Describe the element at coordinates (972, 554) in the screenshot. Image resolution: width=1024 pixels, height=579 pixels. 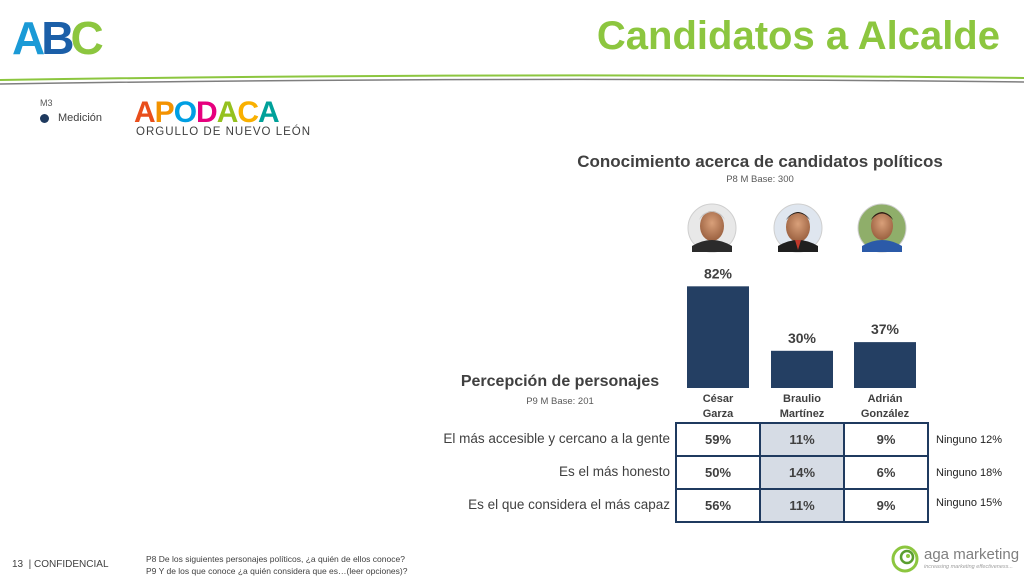
I see `aga-brand-name: aga marketing` at that location.